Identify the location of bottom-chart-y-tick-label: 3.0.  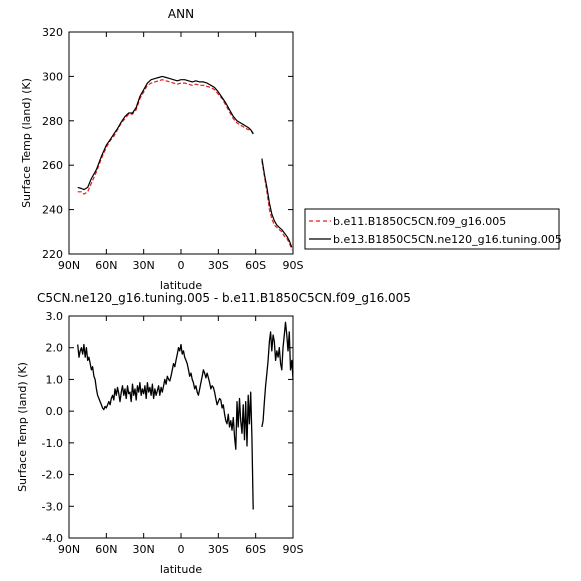
(55, 316).